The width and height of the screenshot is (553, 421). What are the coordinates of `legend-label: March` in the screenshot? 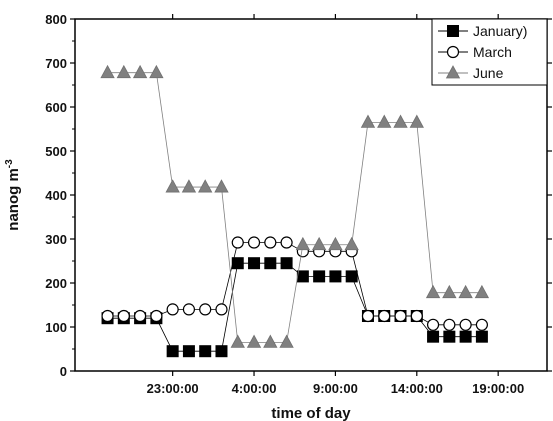 It's located at (492, 52).